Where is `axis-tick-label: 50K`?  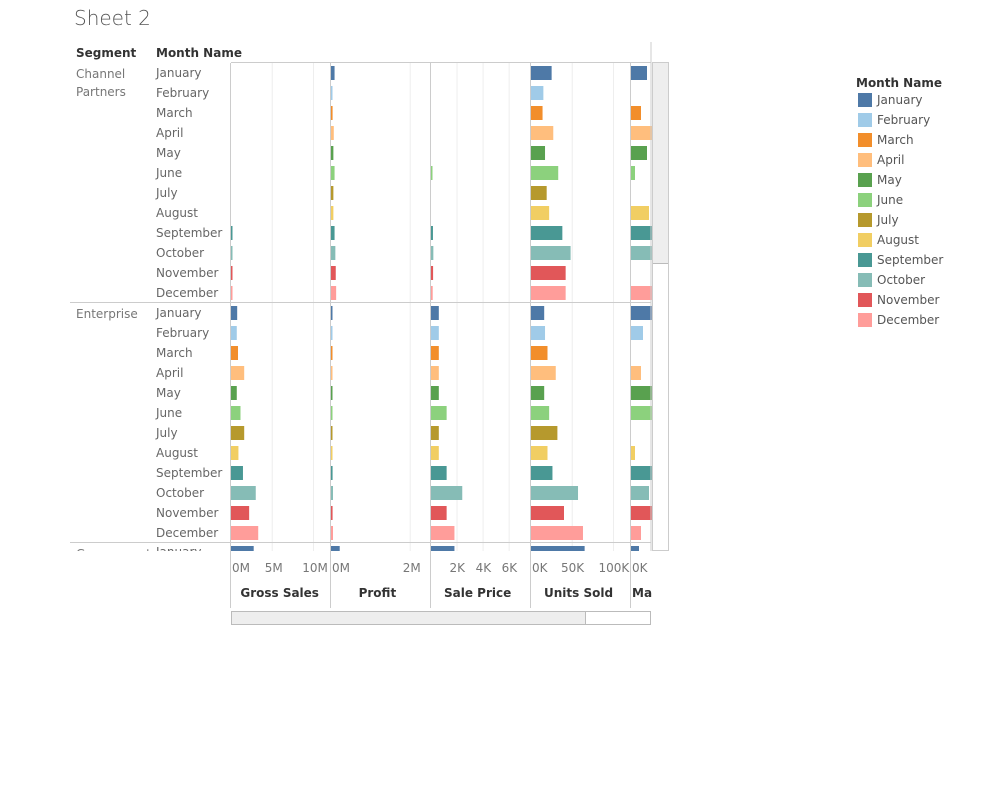 axis-tick-label: 50K is located at coordinates (573, 568).